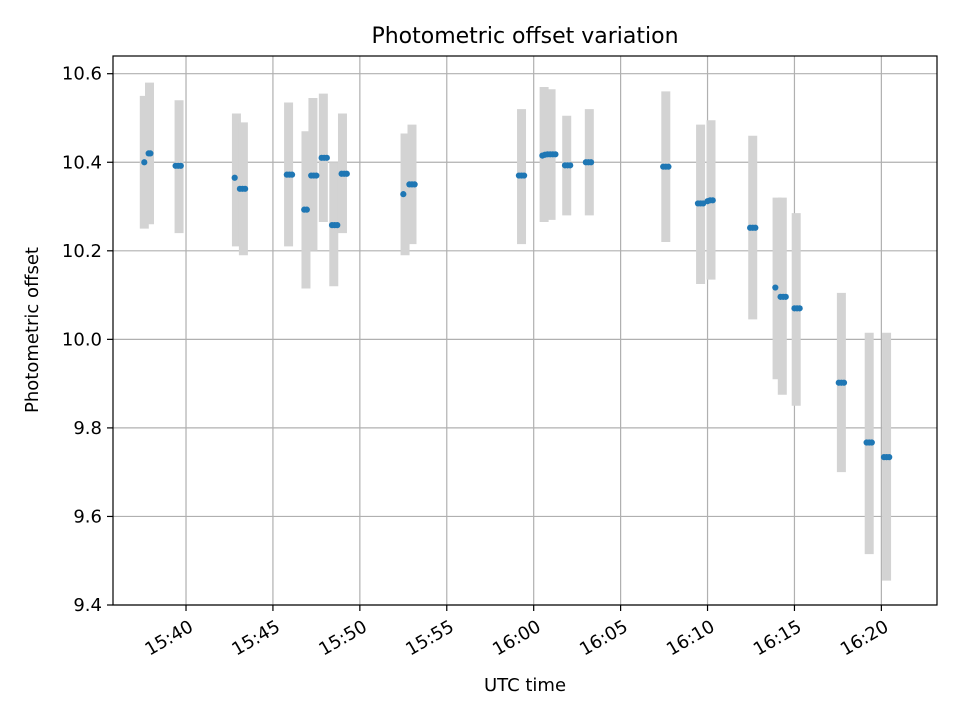 The height and width of the screenshot is (720, 960). Describe the element at coordinates (32, 330) in the screenshot. I see `y-axis-label: Photometric offset` at that location.